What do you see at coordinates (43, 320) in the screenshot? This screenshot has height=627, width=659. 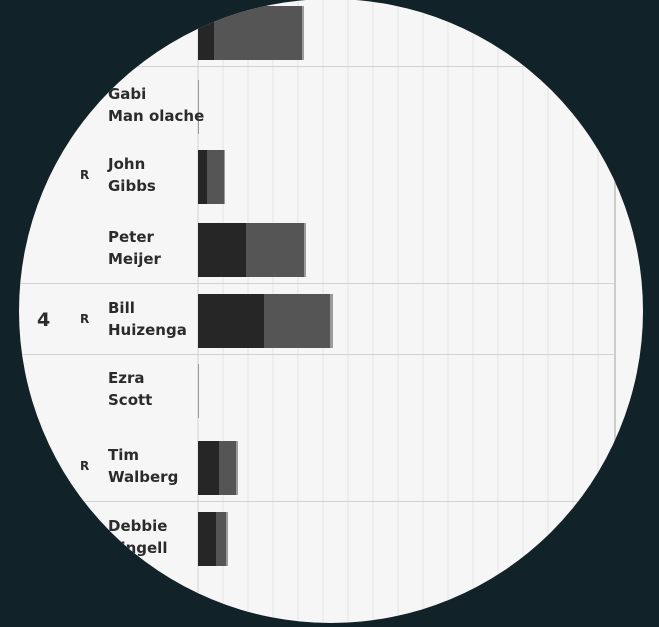 I see `district-number: 4` at bounding box center [43, 320].